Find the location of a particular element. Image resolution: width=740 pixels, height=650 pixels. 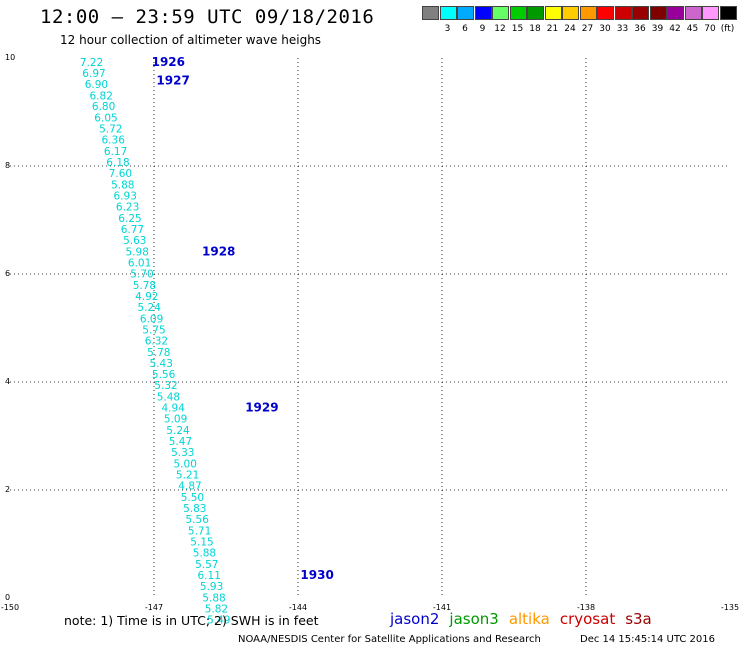

swh-value: 6.80 is located at coordinates (103, 107).